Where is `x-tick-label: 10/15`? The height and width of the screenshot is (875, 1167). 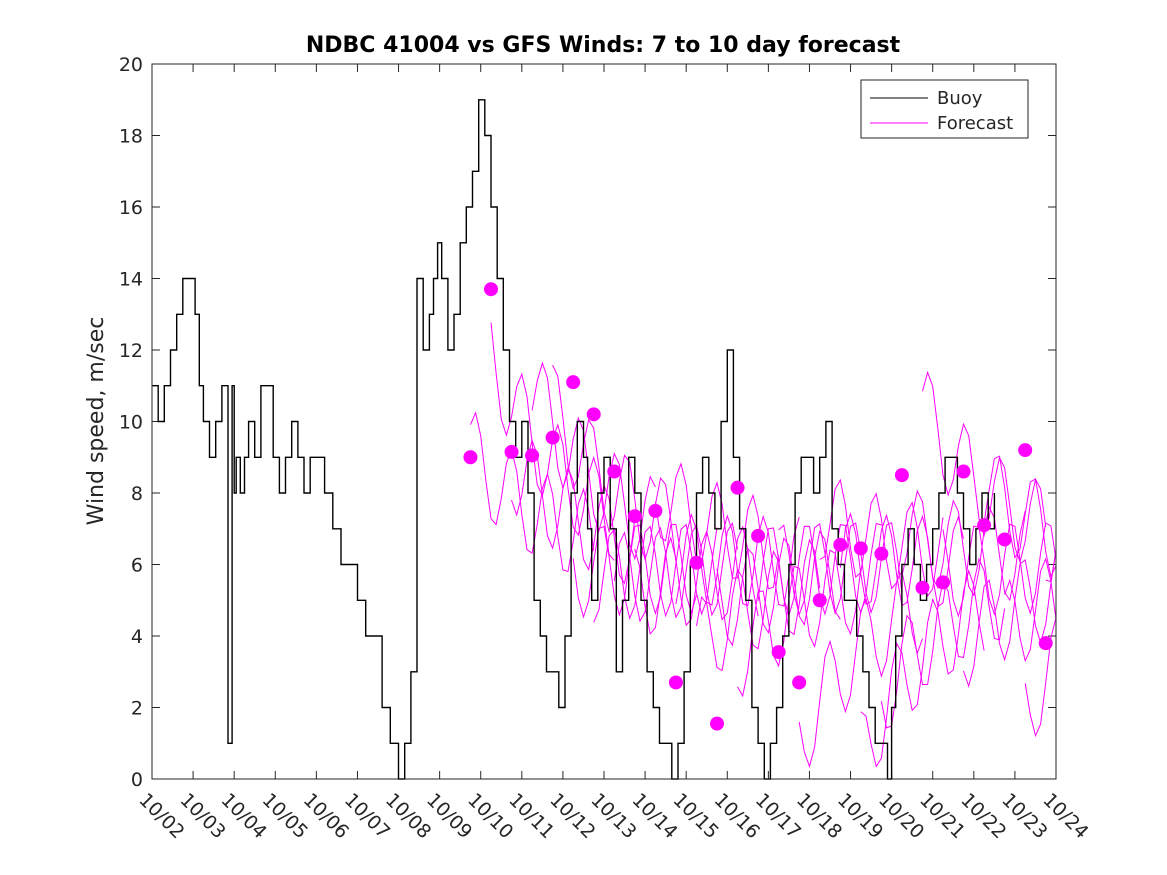
x-tick-label: 10/15 is located at coordinates (696, 816).